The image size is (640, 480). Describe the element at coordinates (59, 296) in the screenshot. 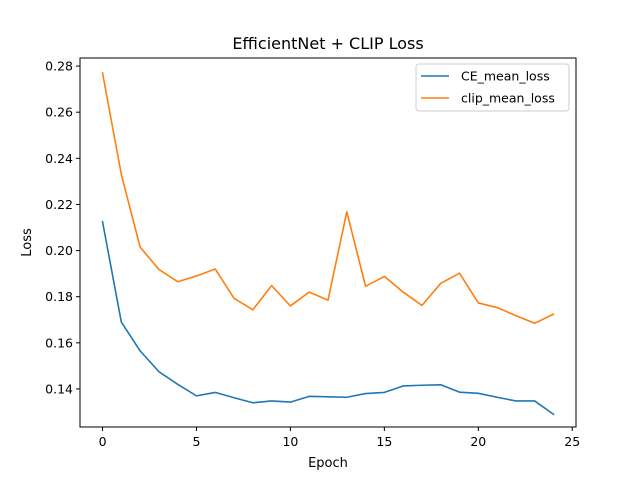

I see `y-tick-label: 0.18` at that location.